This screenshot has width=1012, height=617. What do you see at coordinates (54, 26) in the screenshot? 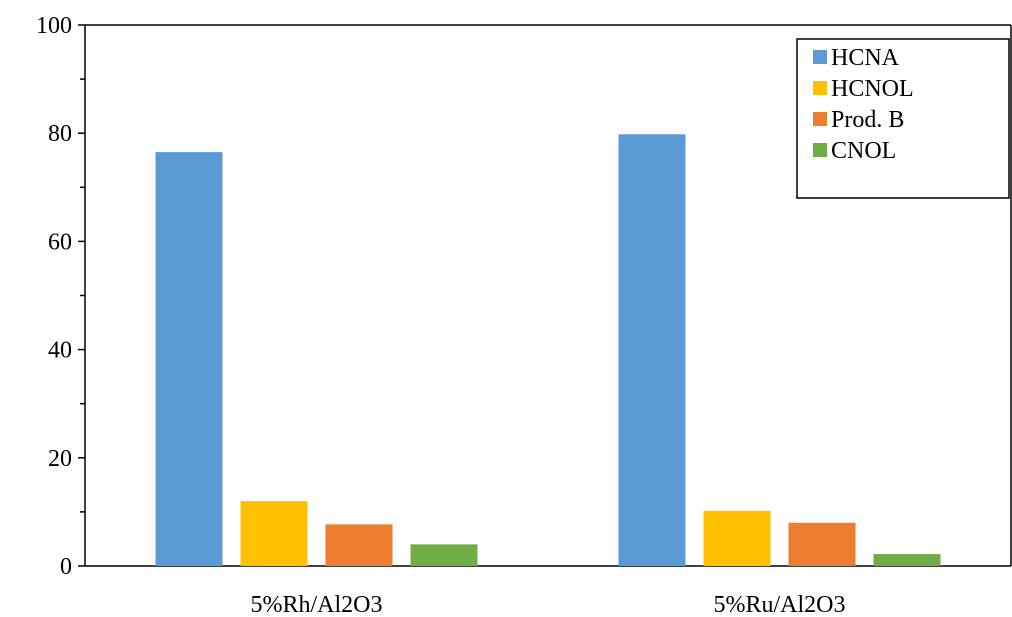
I see `y-tick-label: 100` at bounding box center [54, 26].